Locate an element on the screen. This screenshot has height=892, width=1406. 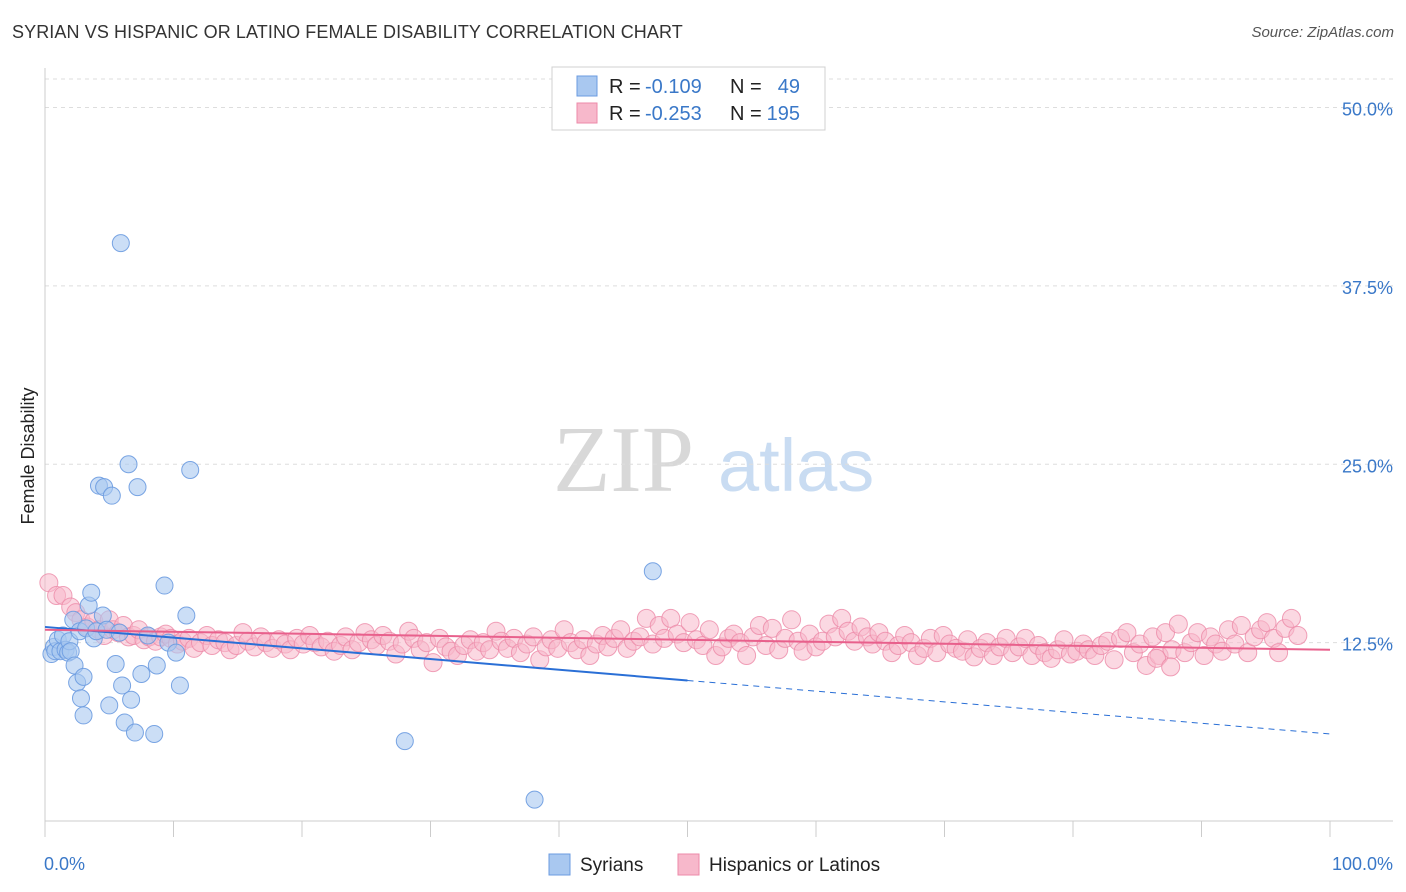
bottom-legend-hispanic-swatch is located at coordinates (688, 864).